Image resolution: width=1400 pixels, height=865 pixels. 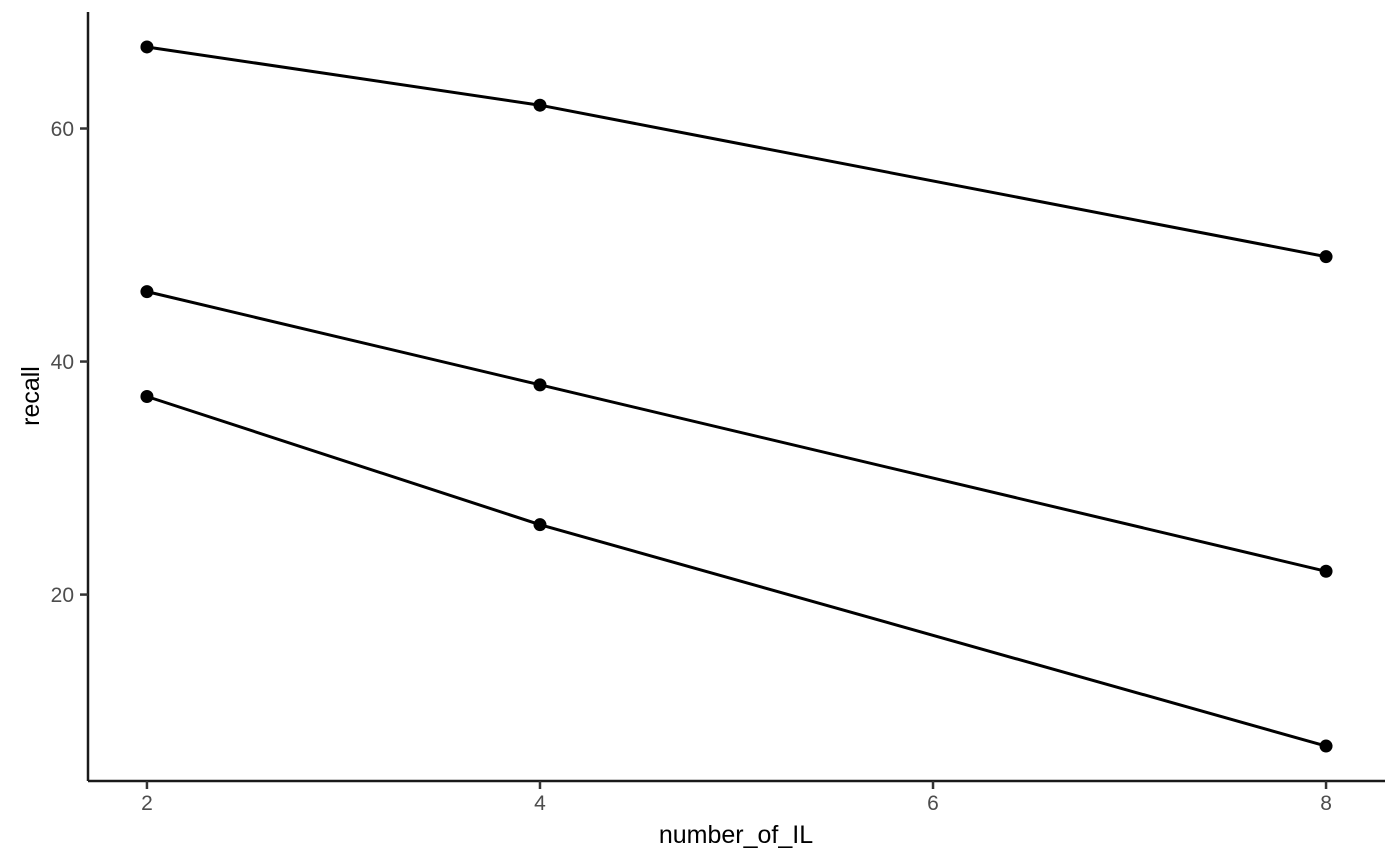 What do you see at coordinates (62, 595) in the screenshot?
I see `y-tick-label: 20` at bounding box center [62, 595].